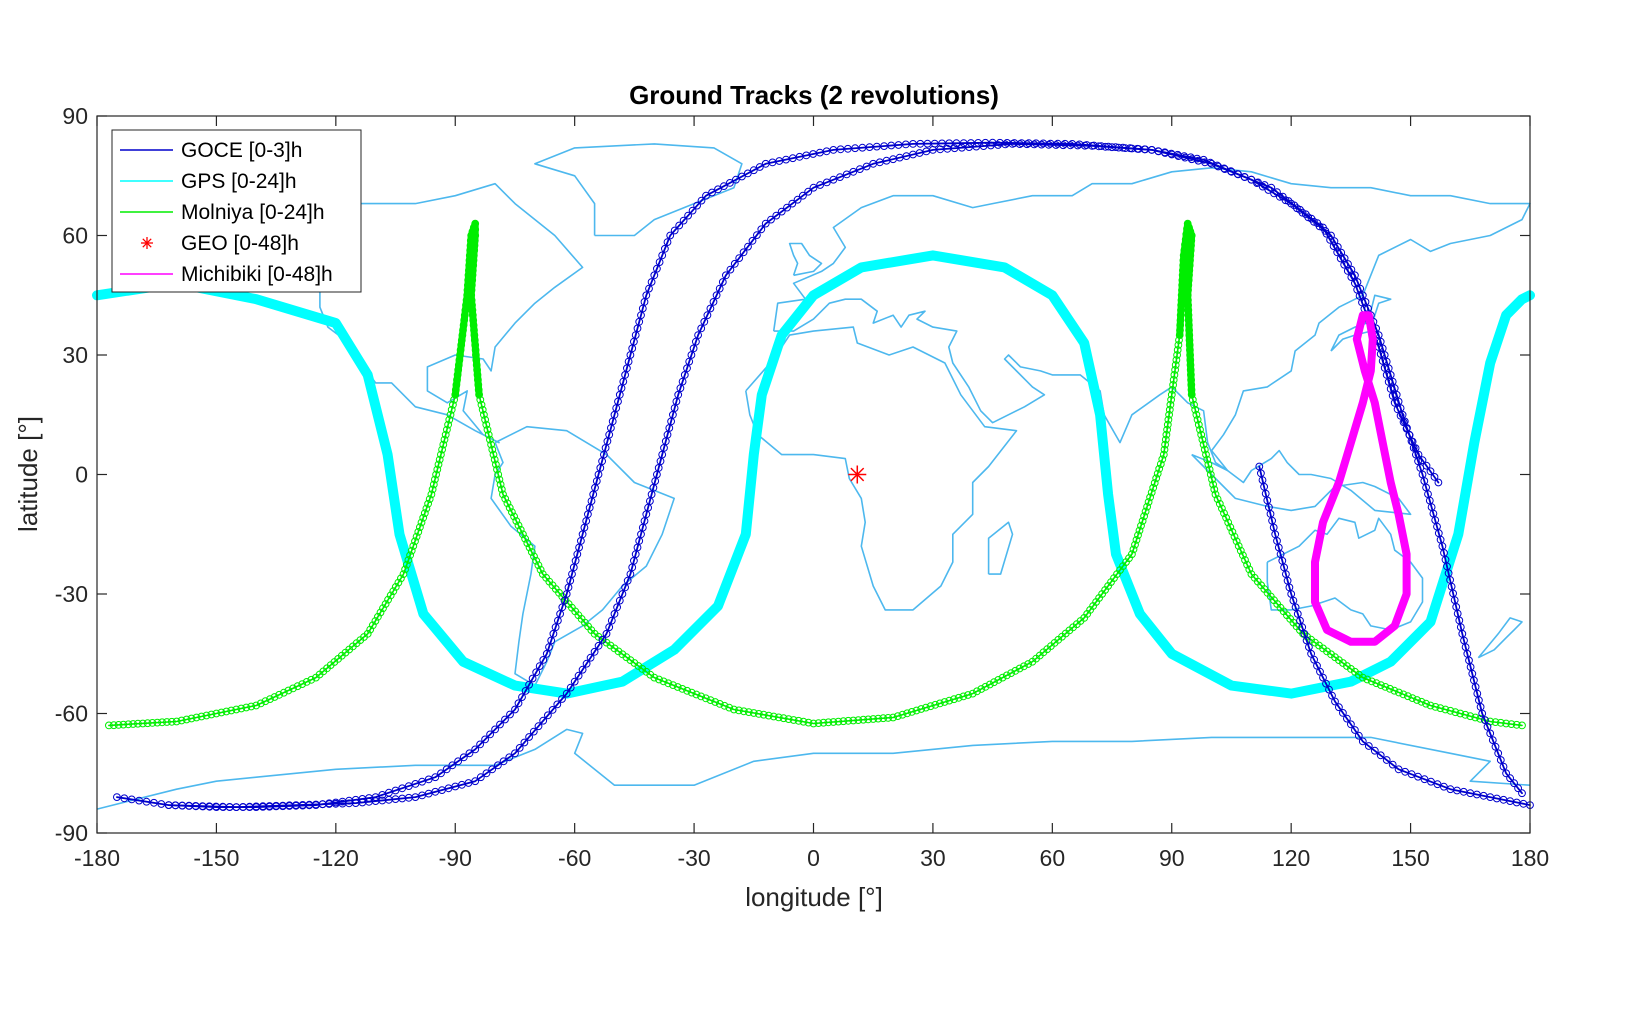 Image resolution: width=1629 pixels, height=1019 pixels. I want to click on x-tick-label: 120, so click(1291, 858).